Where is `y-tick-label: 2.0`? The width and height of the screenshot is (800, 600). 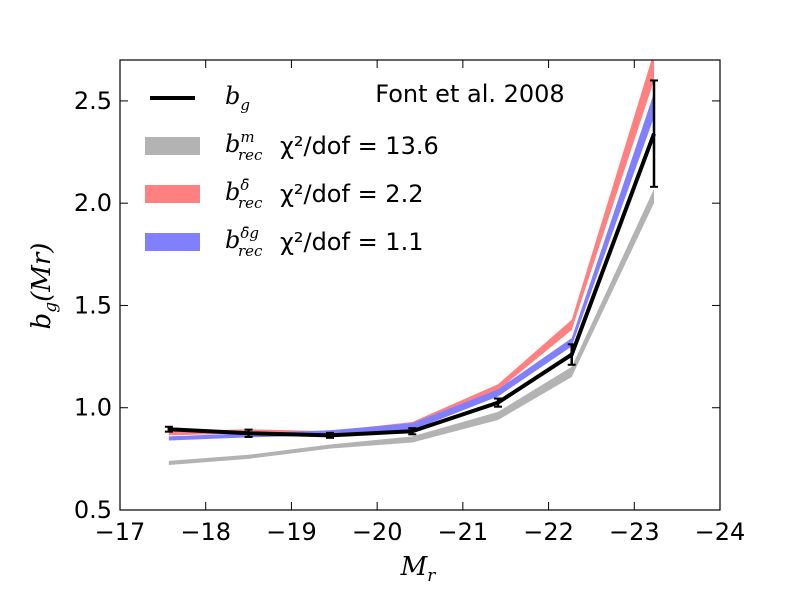
y-tick-label: 2.0 is located at coordinates (93, 203).